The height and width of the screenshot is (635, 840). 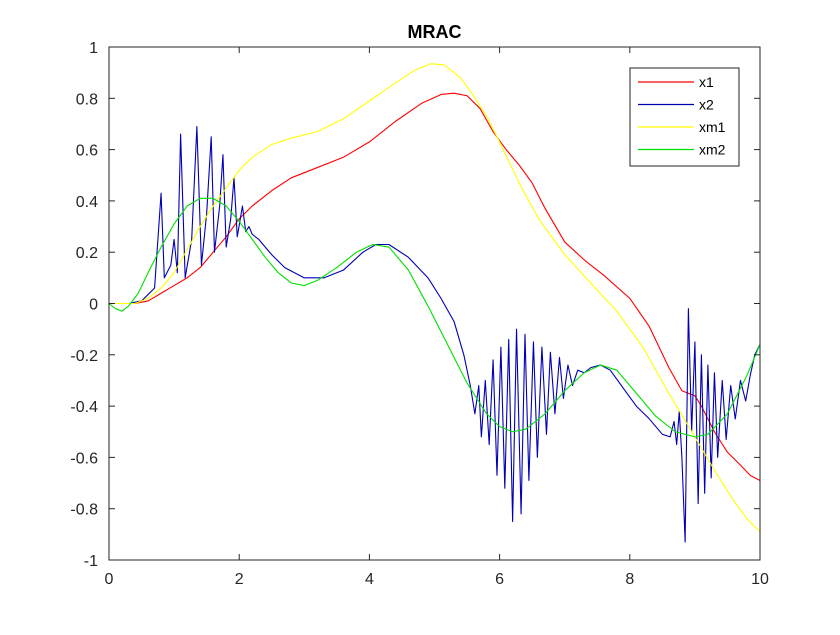 What do you see at coordinates (87, 253) in the screenshot?
I see `y-tick-label: 0.2` at bounding box center [87, 253].